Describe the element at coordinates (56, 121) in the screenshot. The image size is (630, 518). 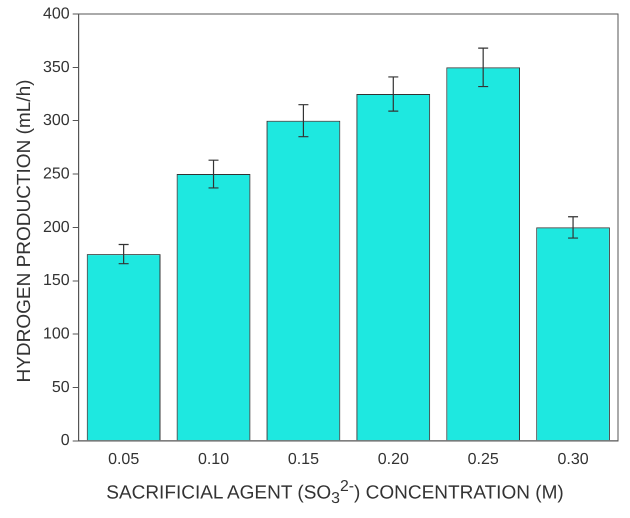
I see `y-tick-label: 300` at that location.